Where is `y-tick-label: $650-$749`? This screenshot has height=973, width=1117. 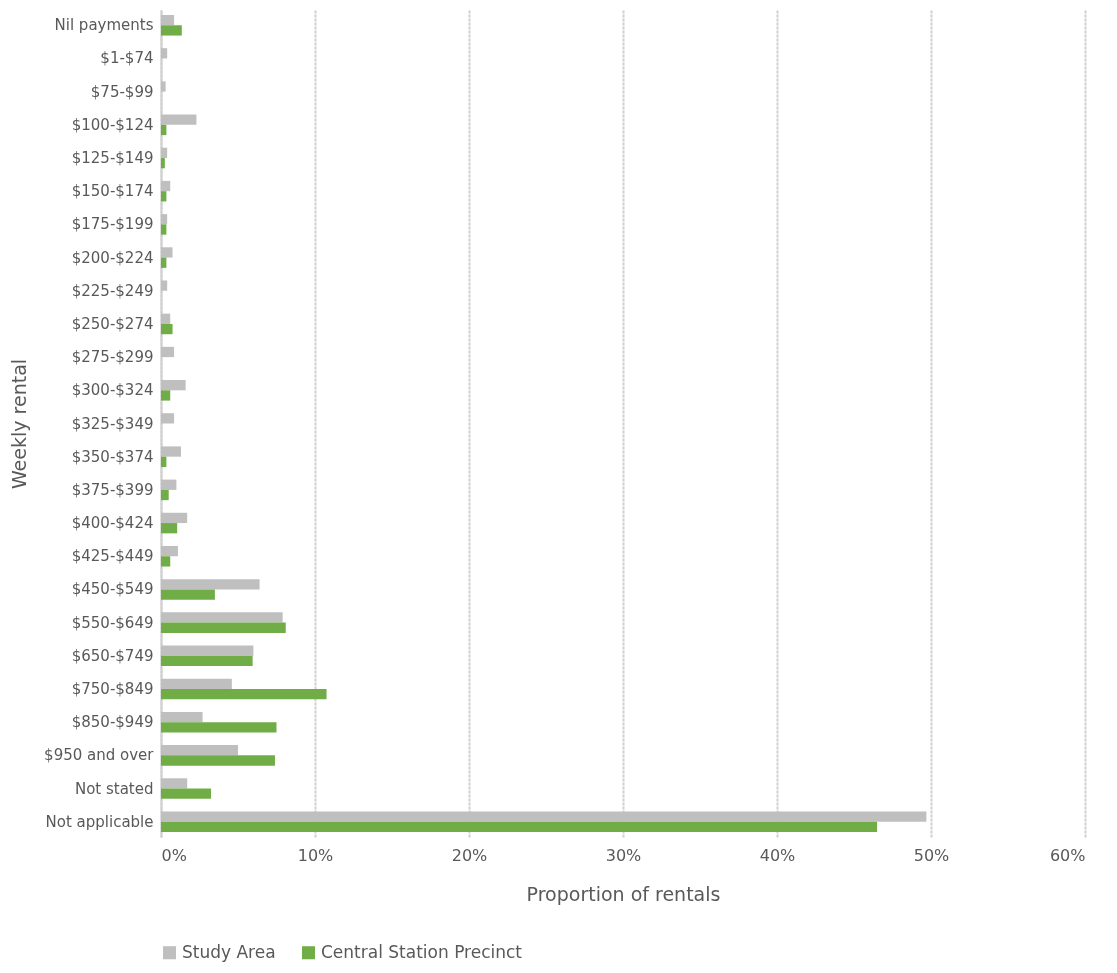
y-tick-label: $650-$749 is located at coordinates (112, 655).